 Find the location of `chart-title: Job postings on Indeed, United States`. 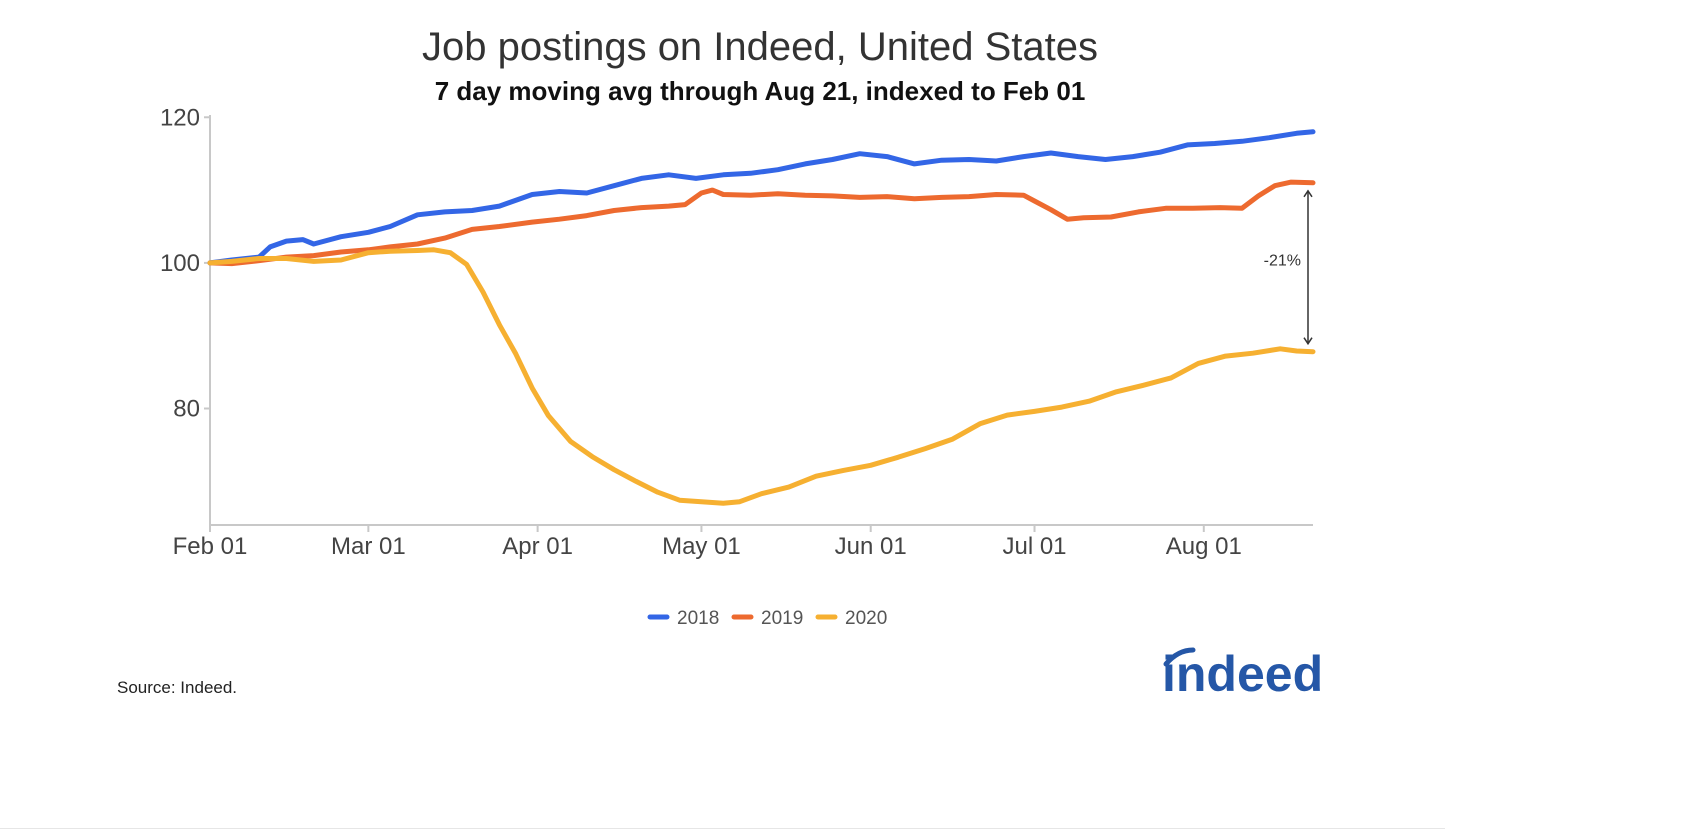

chart-title: Job postings on Indeed, United States is located at coordinates (760, 47).